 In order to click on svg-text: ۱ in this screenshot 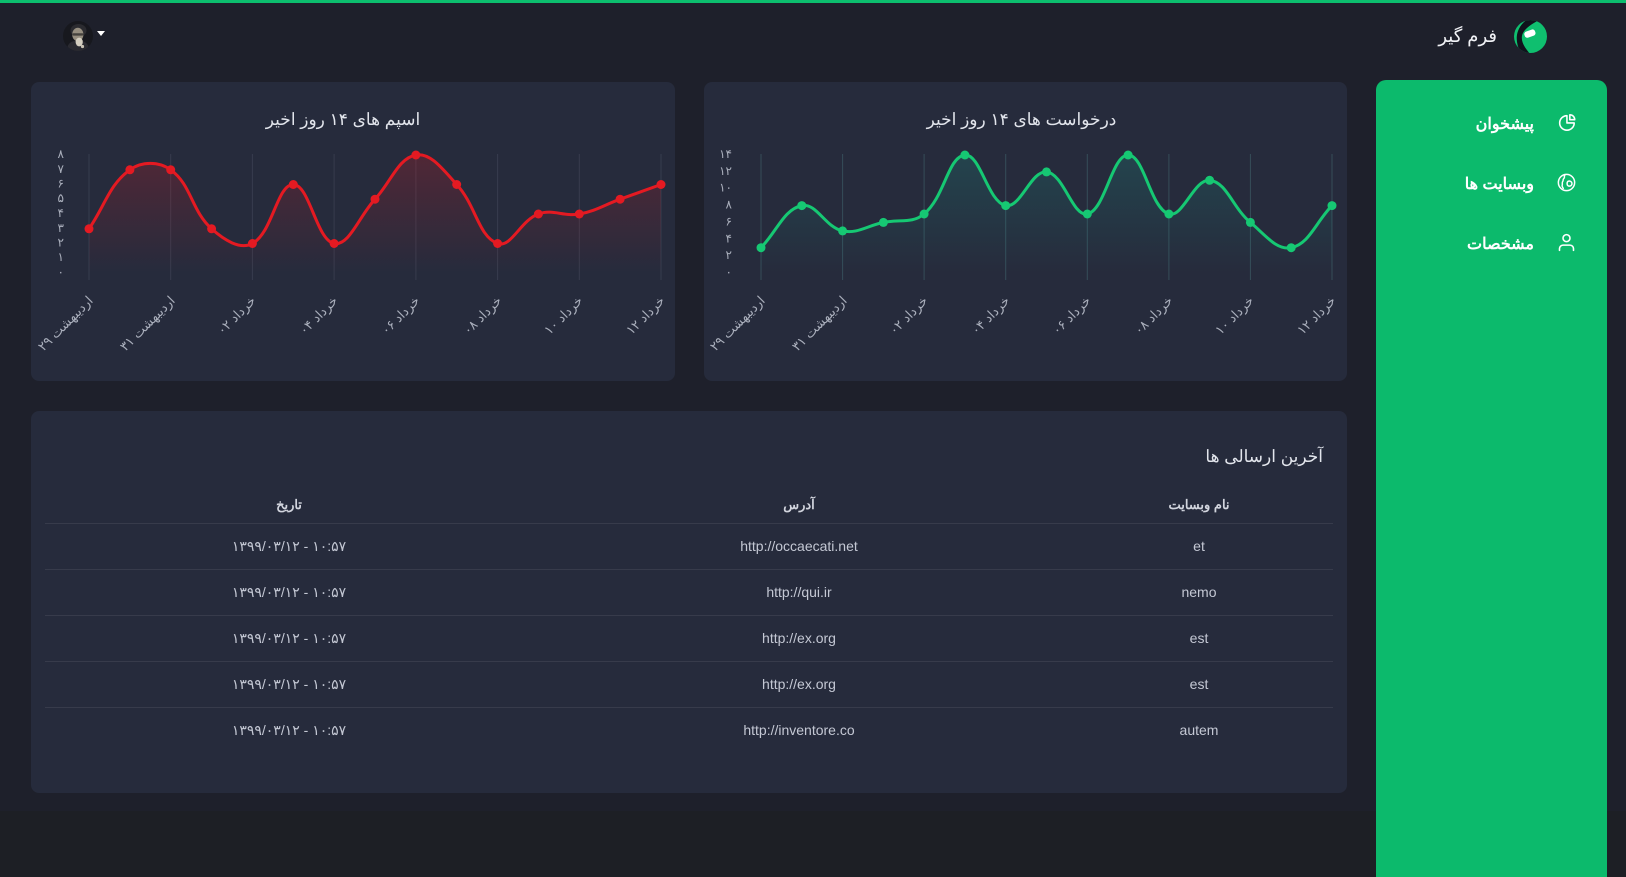, I will do `click(61, 257)`.